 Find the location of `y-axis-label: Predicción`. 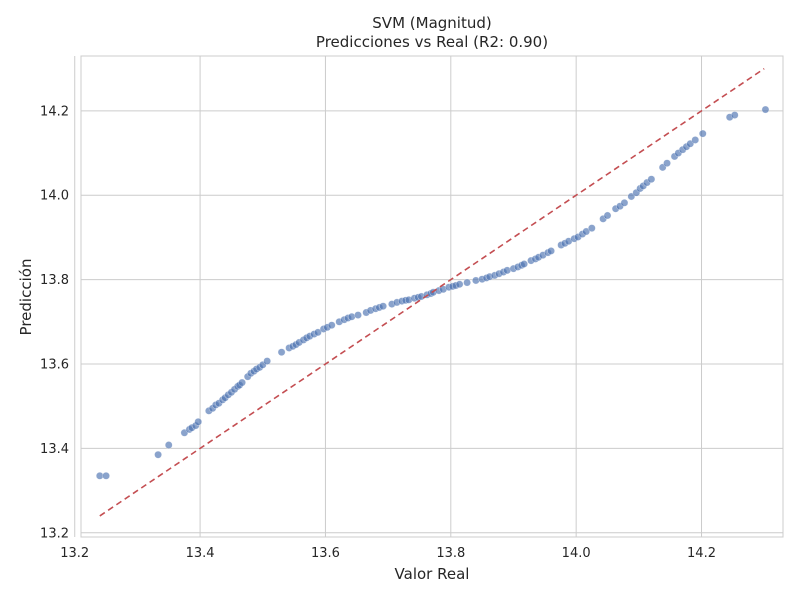

y-axis-label: Predicción is located at coordinates (26, 297).